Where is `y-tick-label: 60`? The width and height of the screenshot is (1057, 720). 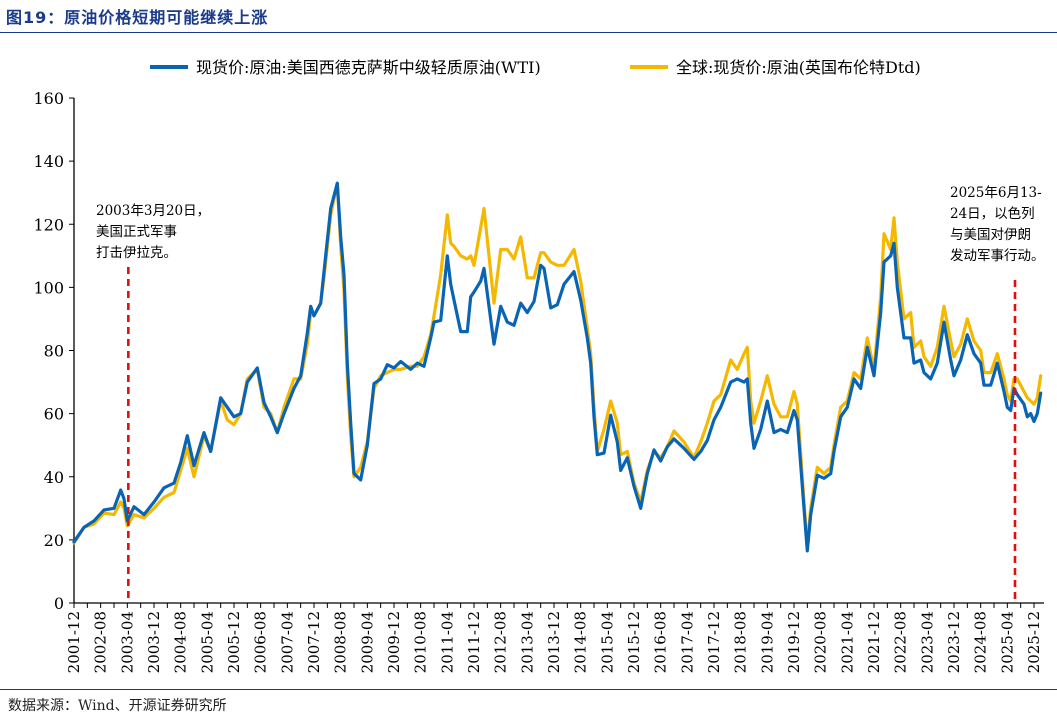 y-tick-label: 60 is located at coordinates (54, 414).